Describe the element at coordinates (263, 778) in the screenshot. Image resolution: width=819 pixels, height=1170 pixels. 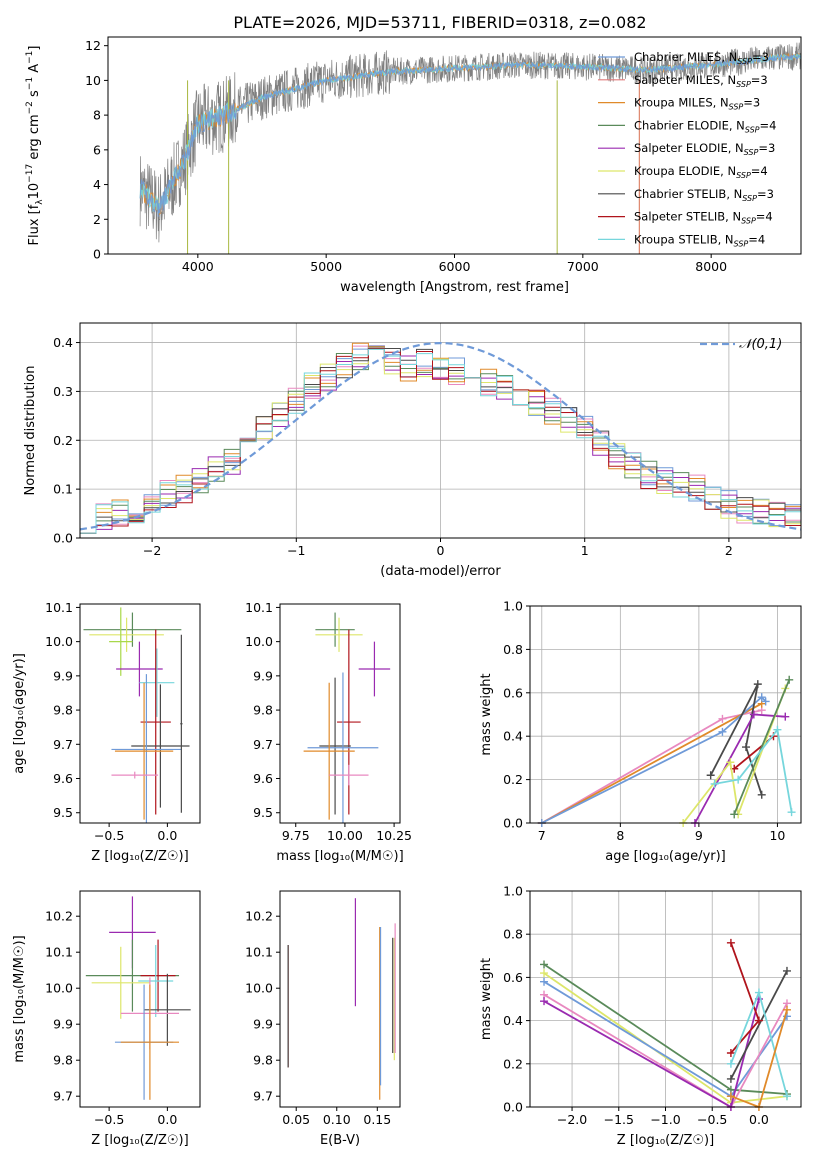
I see `y-tick-label: 9.6` at that location.